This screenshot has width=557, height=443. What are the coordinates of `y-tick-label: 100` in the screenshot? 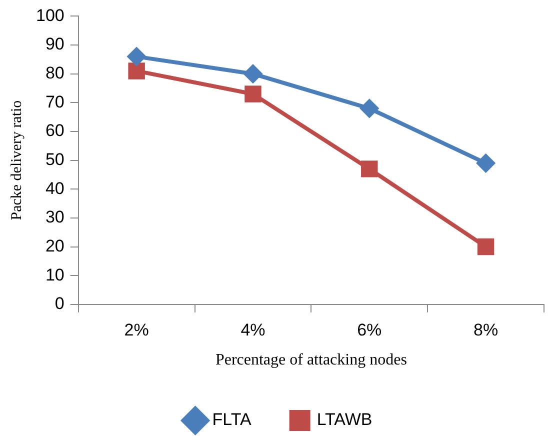 It's located at (50, 15).